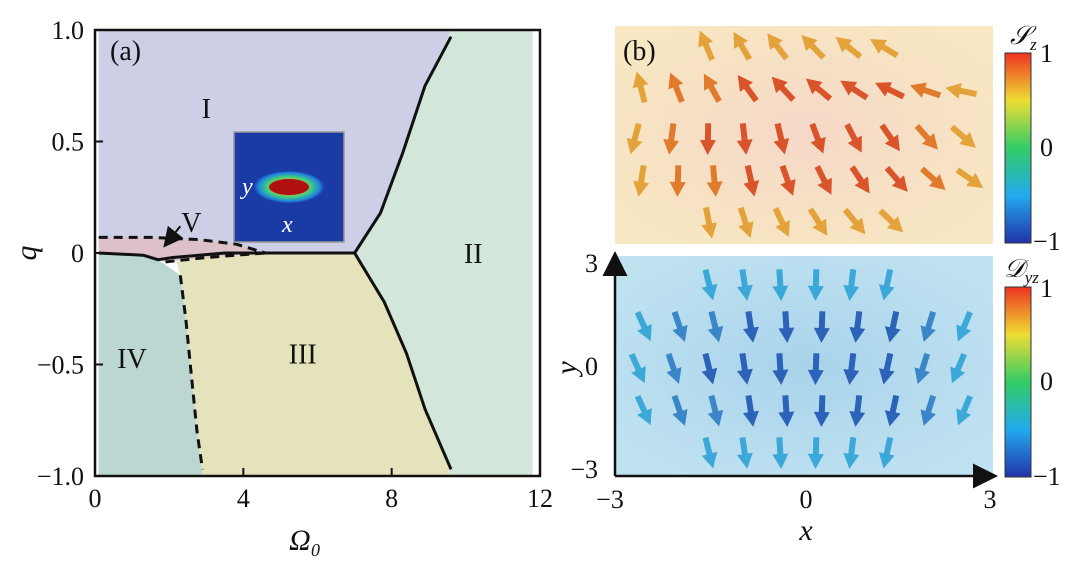 This screenshot has height=568, width=1080. I want to click on y-tick-a-3: −0.5, so click(60, 365).